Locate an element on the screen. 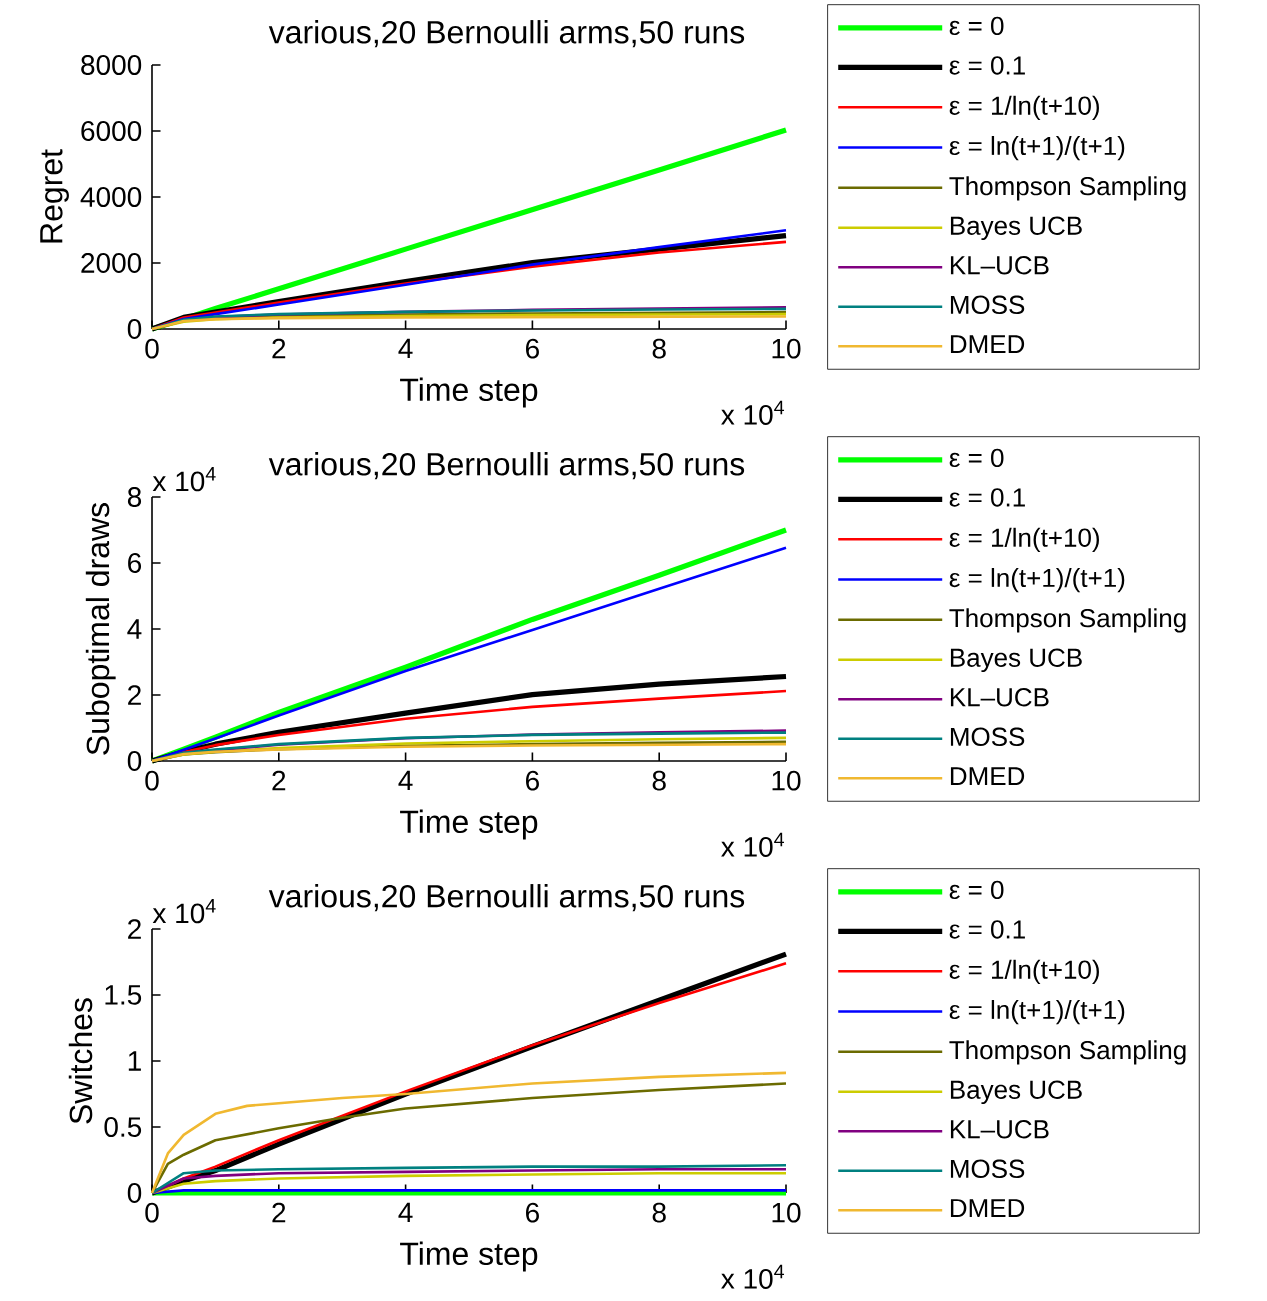 The image size is (1267, 1301). y-tick-label: 1 is located at coordinates (134, 1061).